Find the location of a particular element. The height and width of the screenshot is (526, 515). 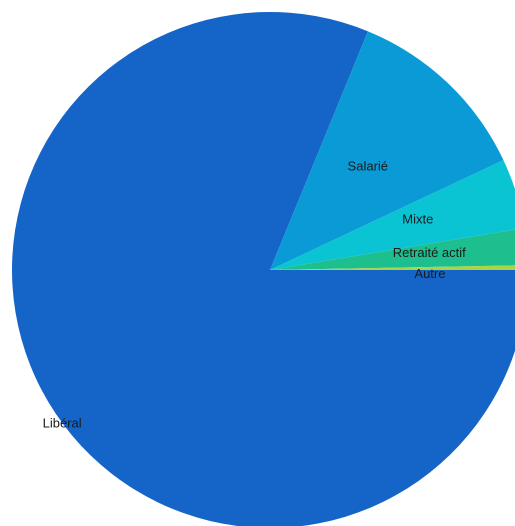

pie-label-autre: Autre is located at coordinates (429, 273).